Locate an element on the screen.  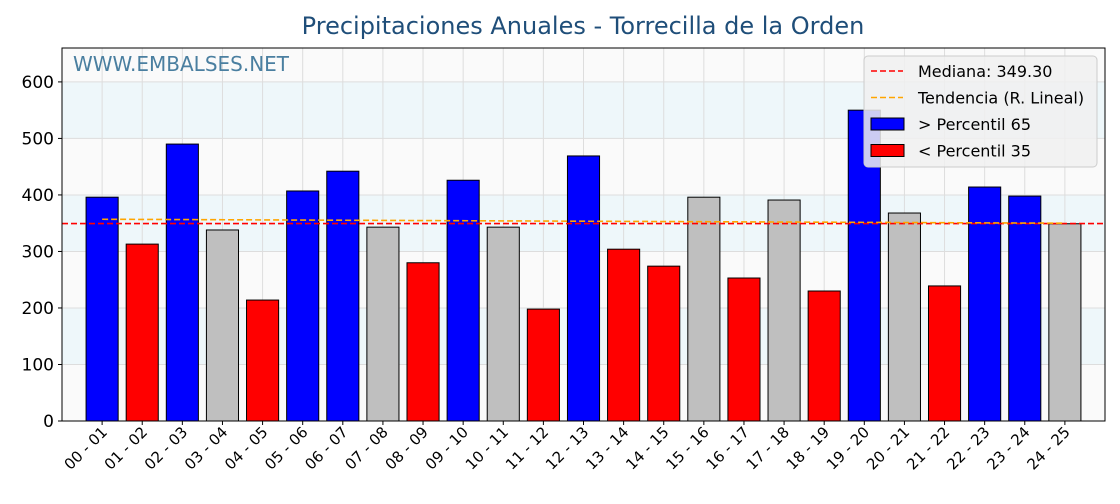
x-tick-label: 09 - 10 is located at coordinates (447, 448).